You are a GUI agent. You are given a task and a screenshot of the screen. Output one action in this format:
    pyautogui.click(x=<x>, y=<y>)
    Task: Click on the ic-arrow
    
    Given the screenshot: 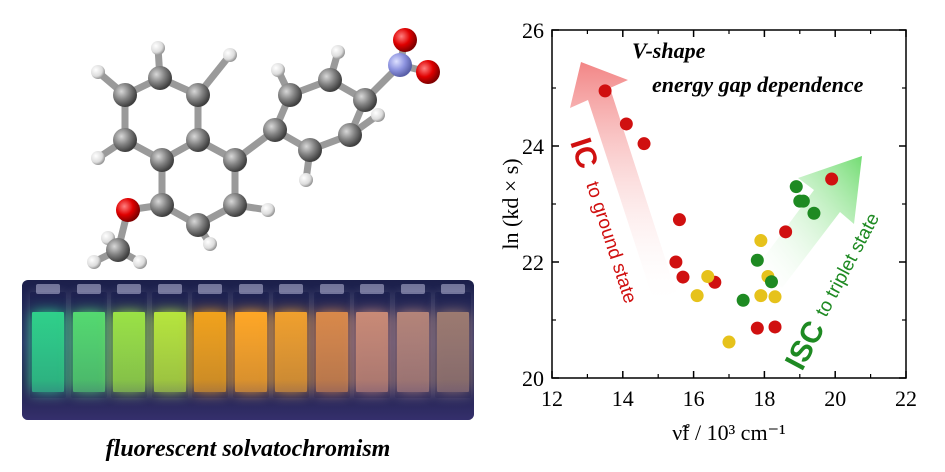 What is the action you would take?
    pyautogui.click(x=623, y=185)
    